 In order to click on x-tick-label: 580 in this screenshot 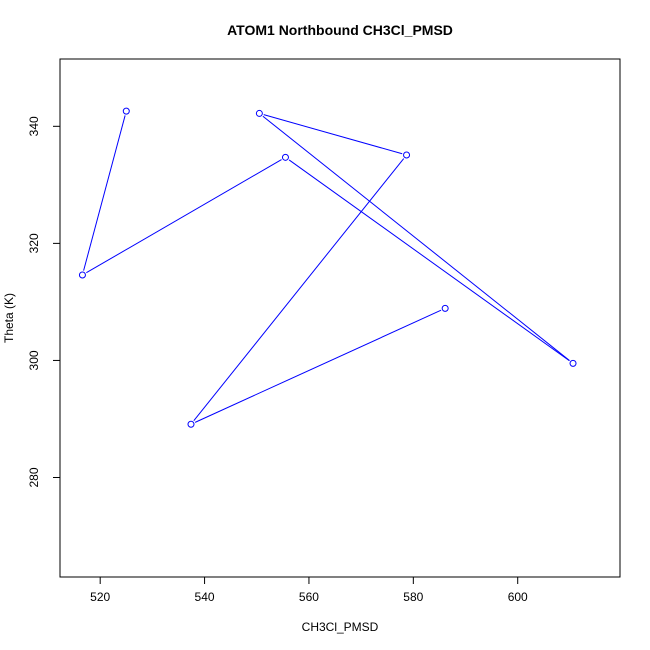, I will do `click(413, 597)`.